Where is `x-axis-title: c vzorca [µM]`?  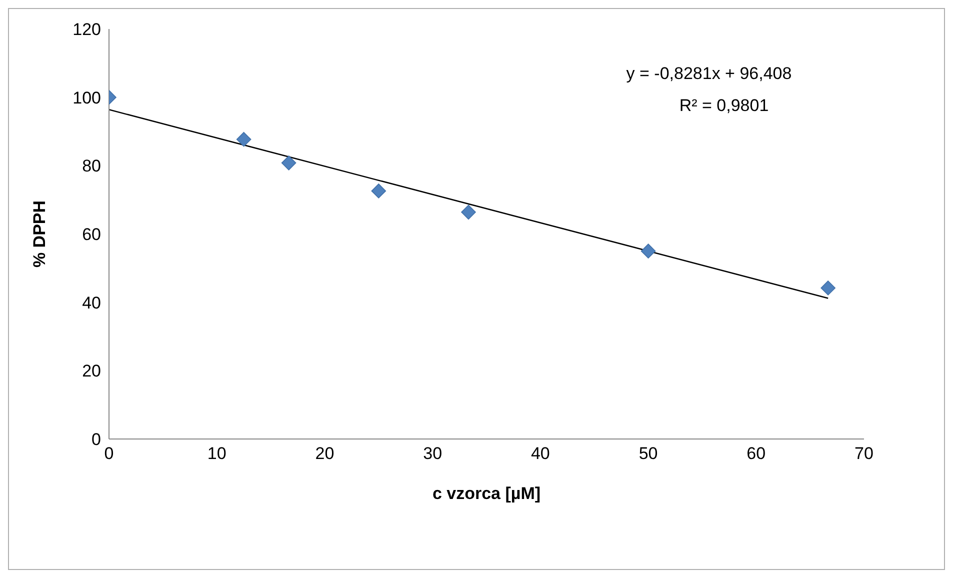 x-axis-title: c vzorca [µM] is located at coordinates (486, 493).